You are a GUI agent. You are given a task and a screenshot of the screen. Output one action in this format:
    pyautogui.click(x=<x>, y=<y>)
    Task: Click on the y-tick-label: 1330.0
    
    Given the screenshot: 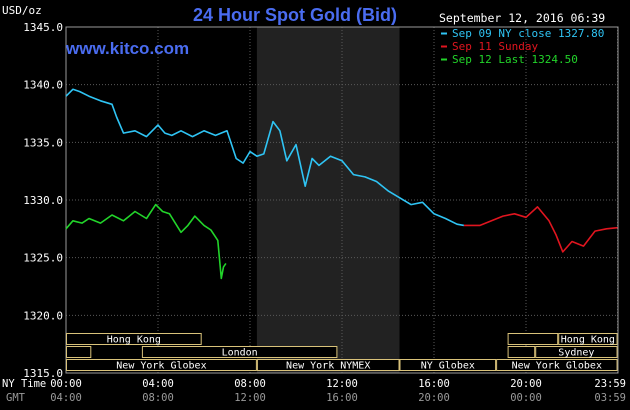 What is the action you would take?
    pyautogui.click(x=43, y=200)
    